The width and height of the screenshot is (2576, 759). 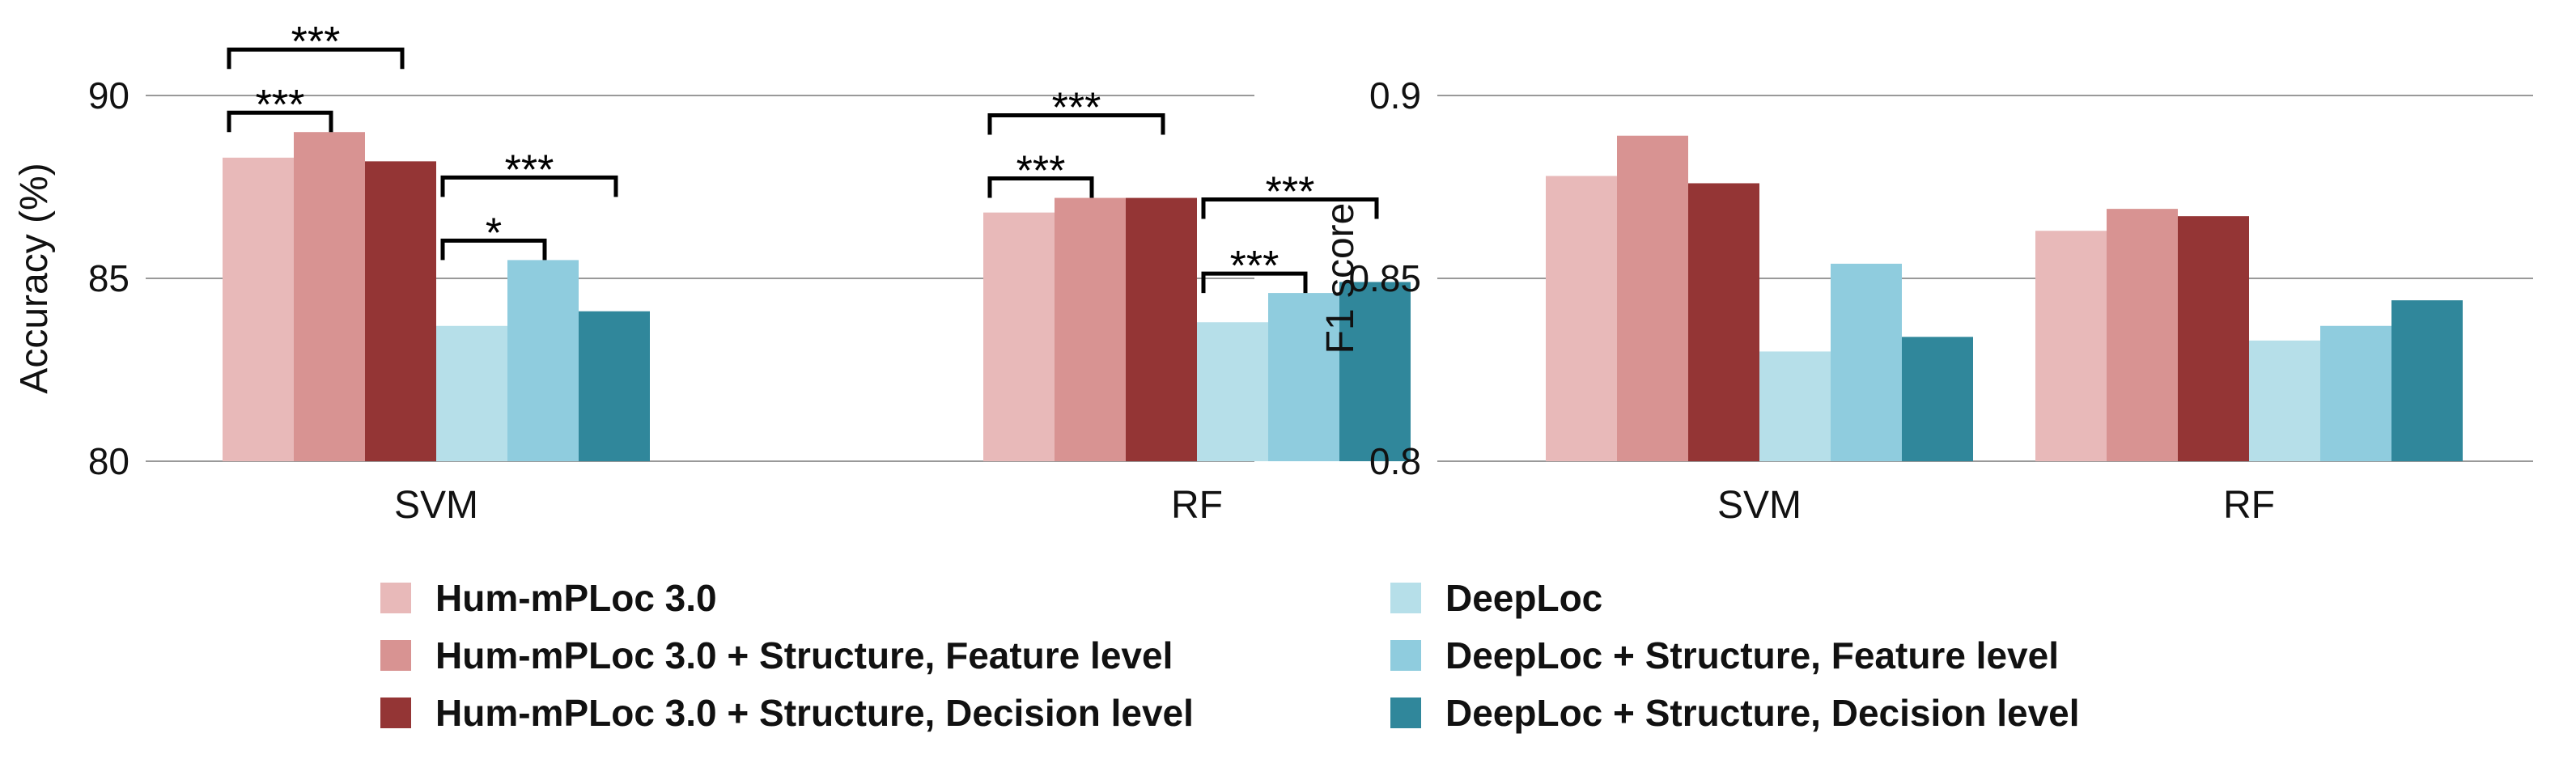 I want to click on y-tick-label: 0.85, so click(x=1384, y=278).